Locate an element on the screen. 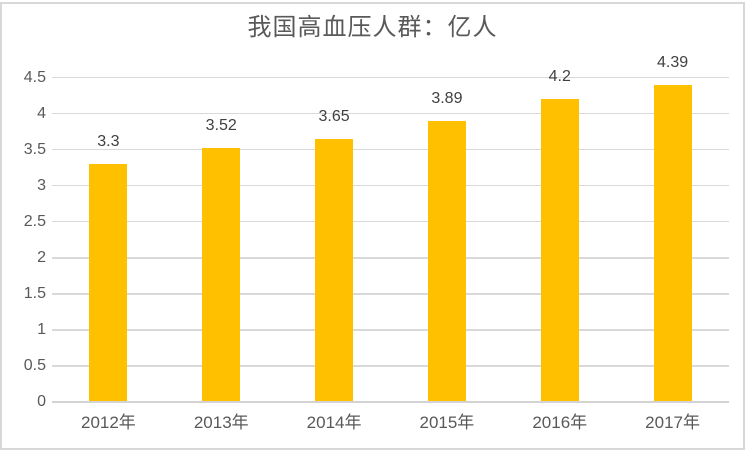 This screenshot has width=752, height=452. x-axis-tick-label: 2014年 is located at coordinates (334, 422).